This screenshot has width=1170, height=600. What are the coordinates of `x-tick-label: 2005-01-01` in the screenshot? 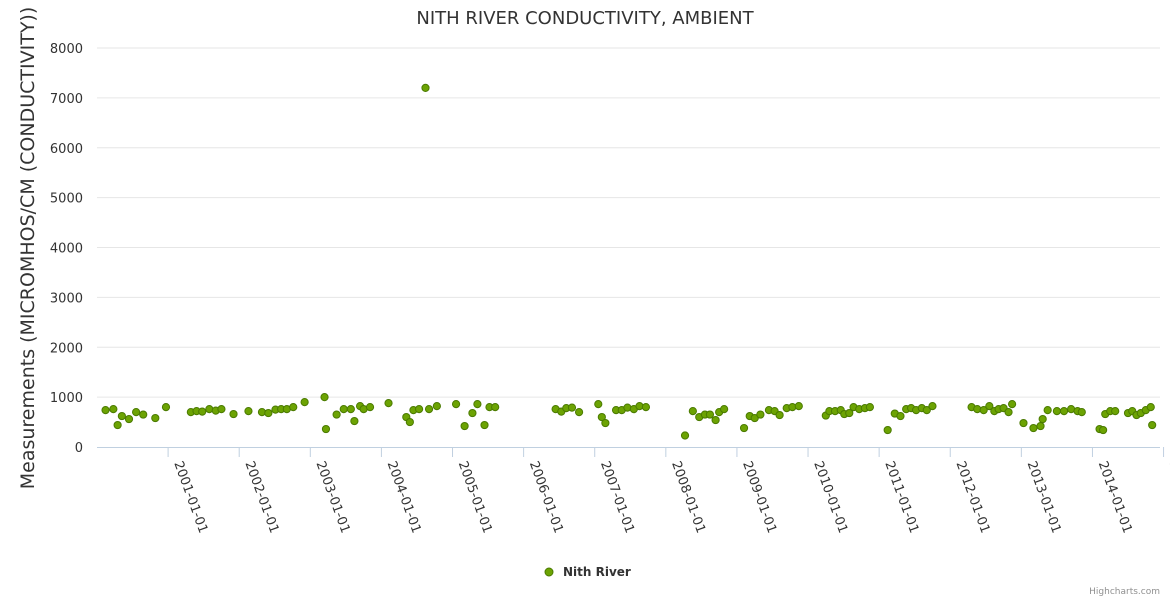 It's located at (475, 497).